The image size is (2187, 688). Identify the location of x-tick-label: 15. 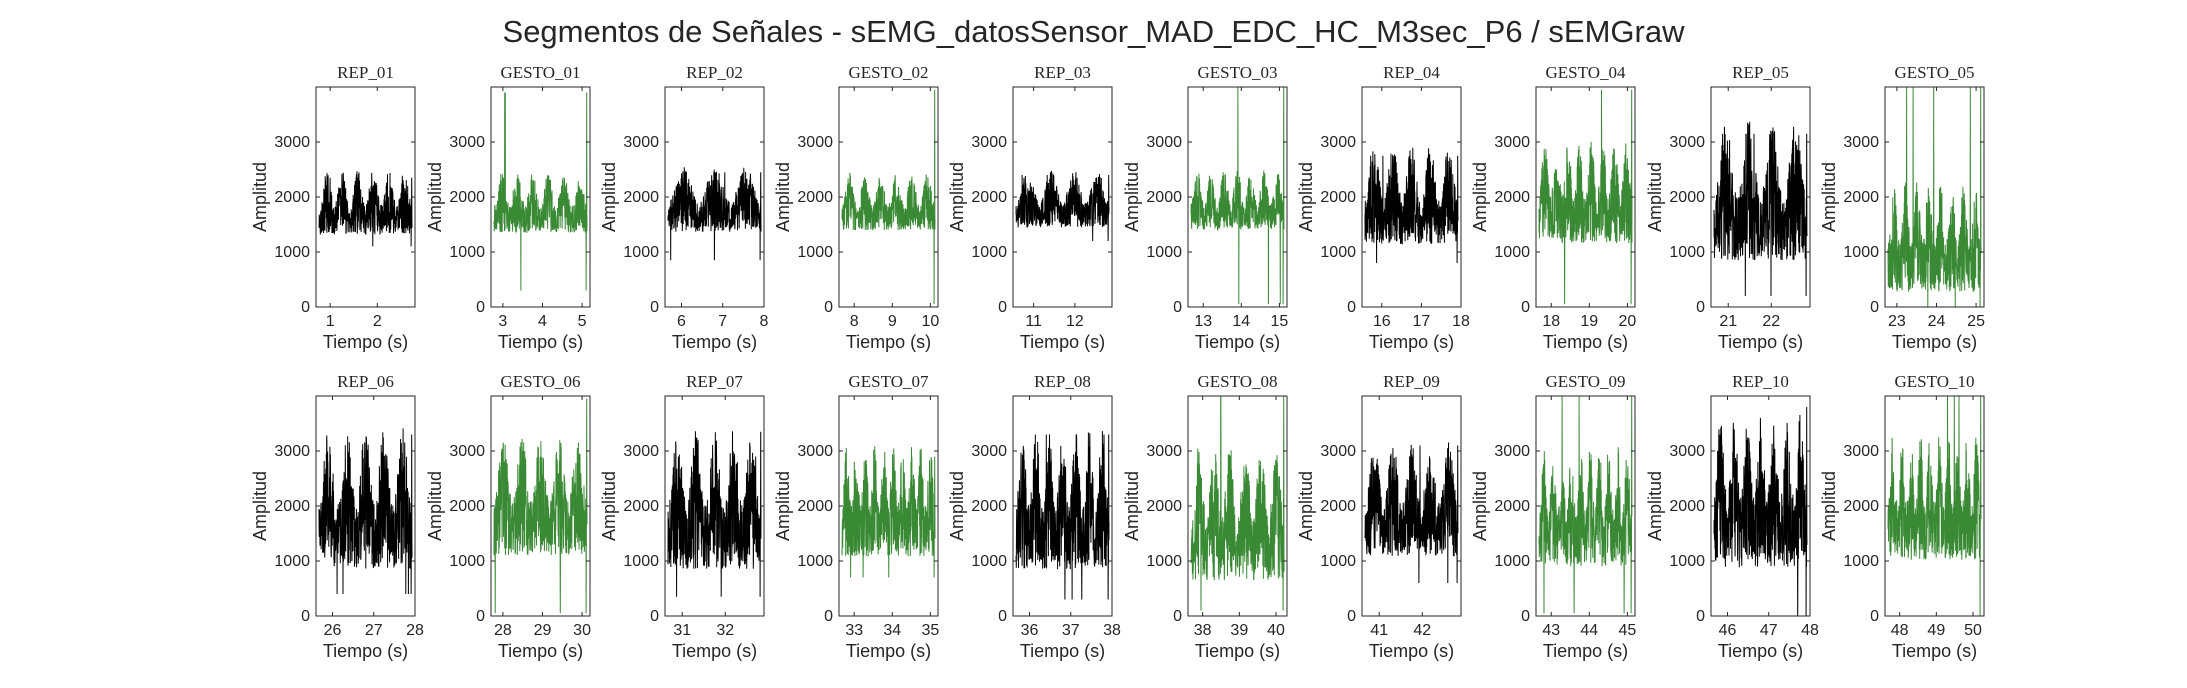
(1279, 321).